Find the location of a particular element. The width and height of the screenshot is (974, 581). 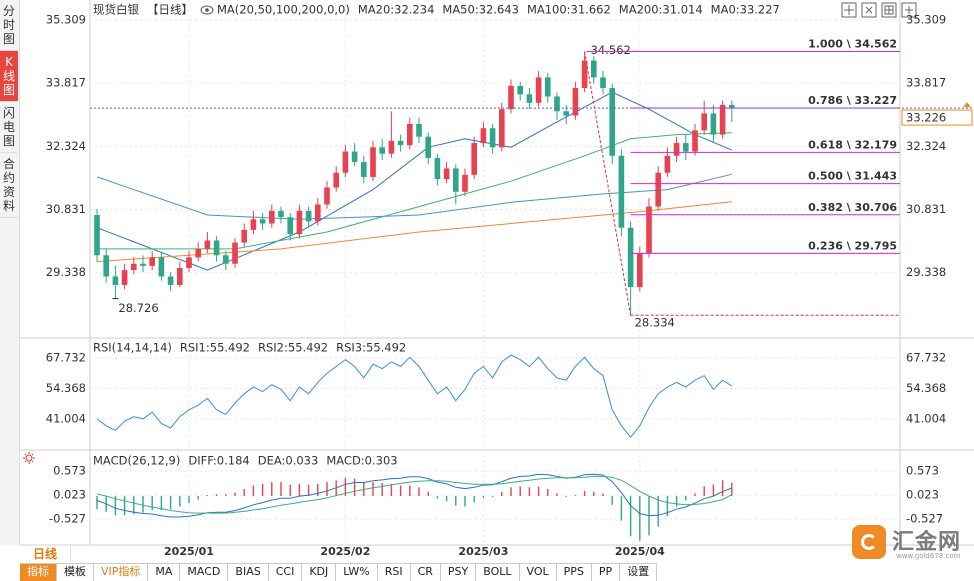

toolbar-tab: 指标 is located at coordinates (38, 572).